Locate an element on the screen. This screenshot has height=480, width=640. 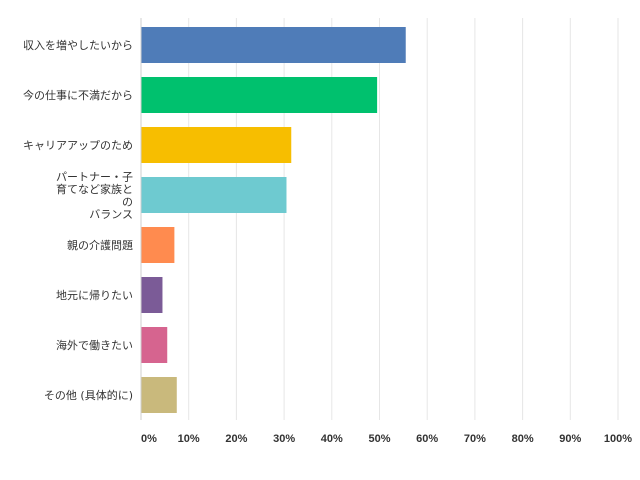
category-label-line: 今の仕事に不満だから is located at coordinates (78, 95).